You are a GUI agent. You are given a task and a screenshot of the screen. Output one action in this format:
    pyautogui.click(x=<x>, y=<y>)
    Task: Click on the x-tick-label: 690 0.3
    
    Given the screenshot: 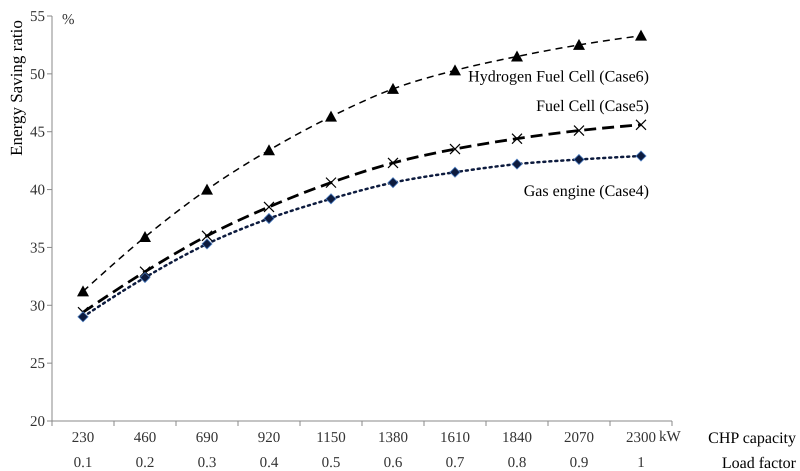 What is the action you would take?
    pyautogui.click(x=207, y=450)
    